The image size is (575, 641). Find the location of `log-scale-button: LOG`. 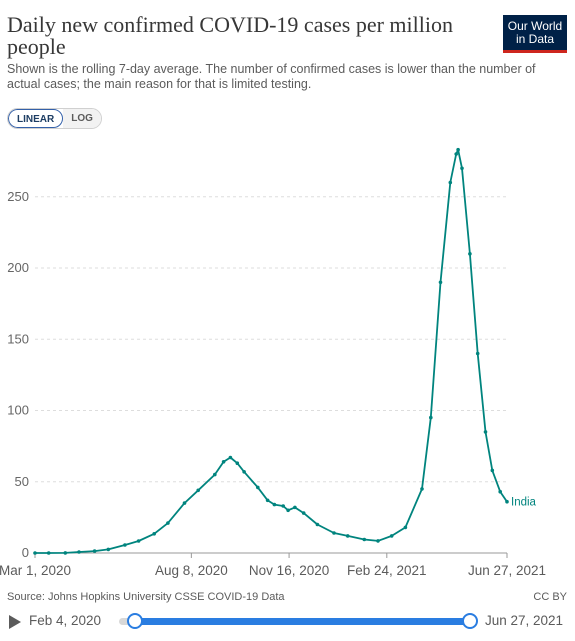

log-scale-button: LOG is located at coordinates (82, 118).